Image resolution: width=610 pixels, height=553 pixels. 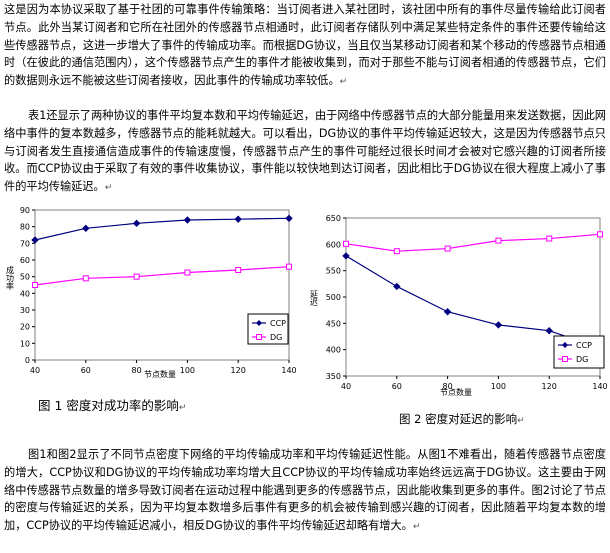 I want to click on y-tick-label: 350, so click(x=333, y=376).